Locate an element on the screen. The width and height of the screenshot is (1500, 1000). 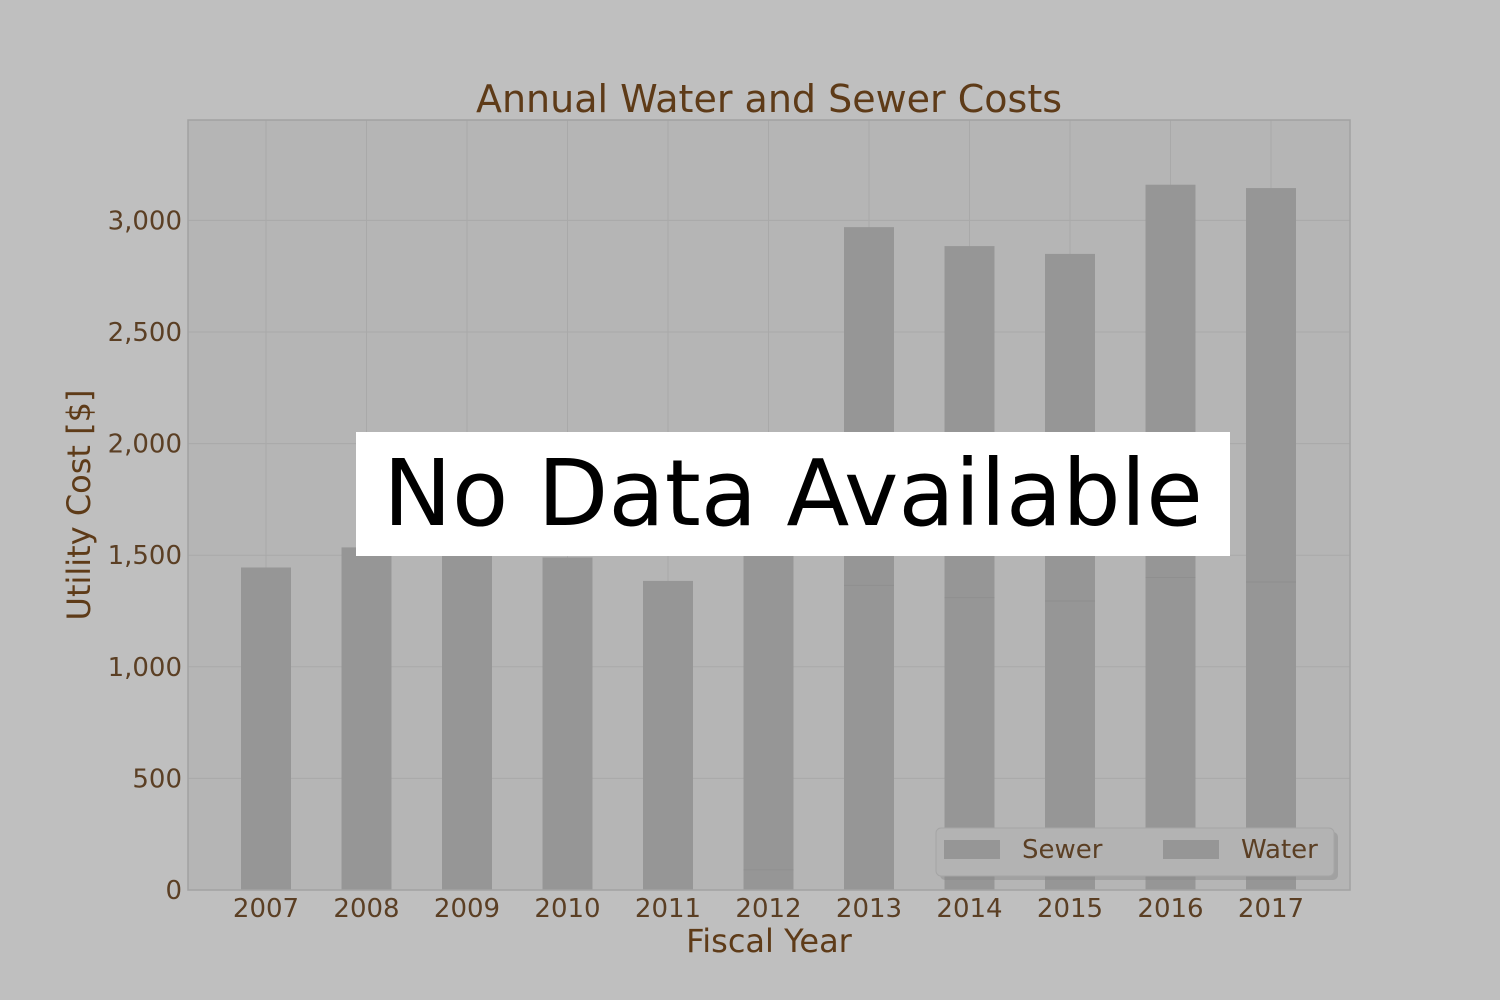
bar-water-2011 is located at coordinates (668, 735).